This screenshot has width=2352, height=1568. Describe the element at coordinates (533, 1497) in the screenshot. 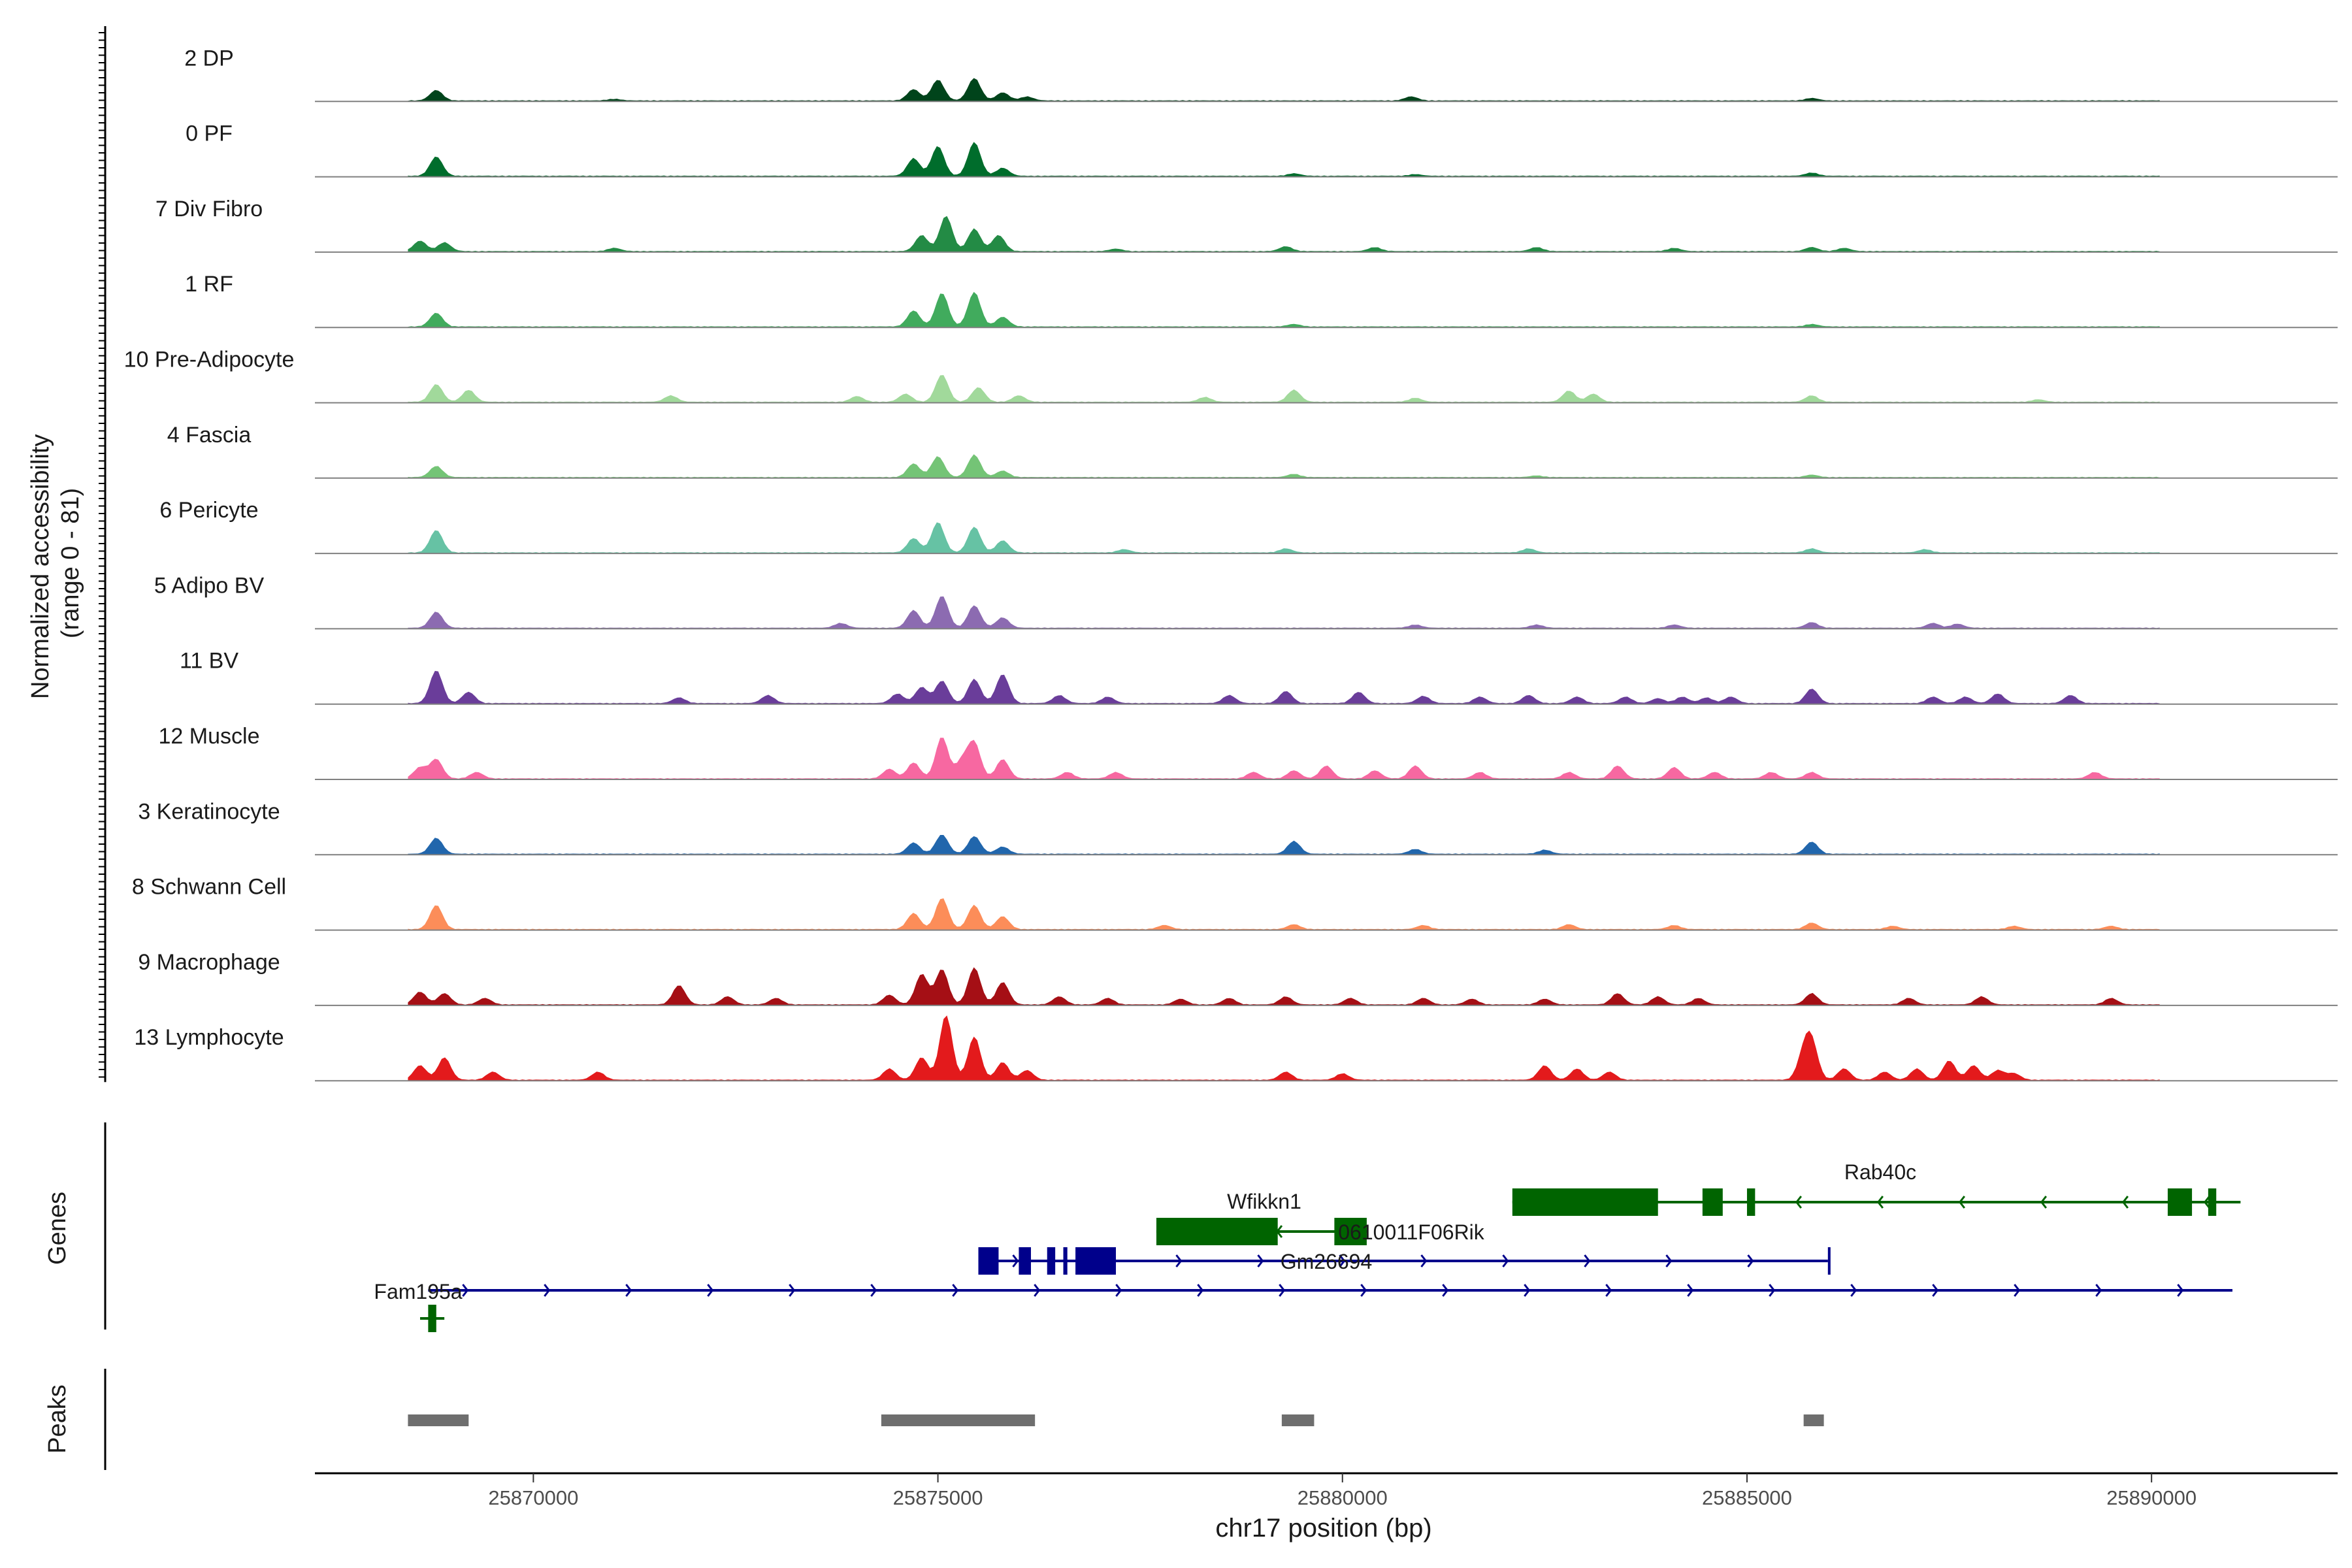

I see `x-tick-label: 25870000` at that location.